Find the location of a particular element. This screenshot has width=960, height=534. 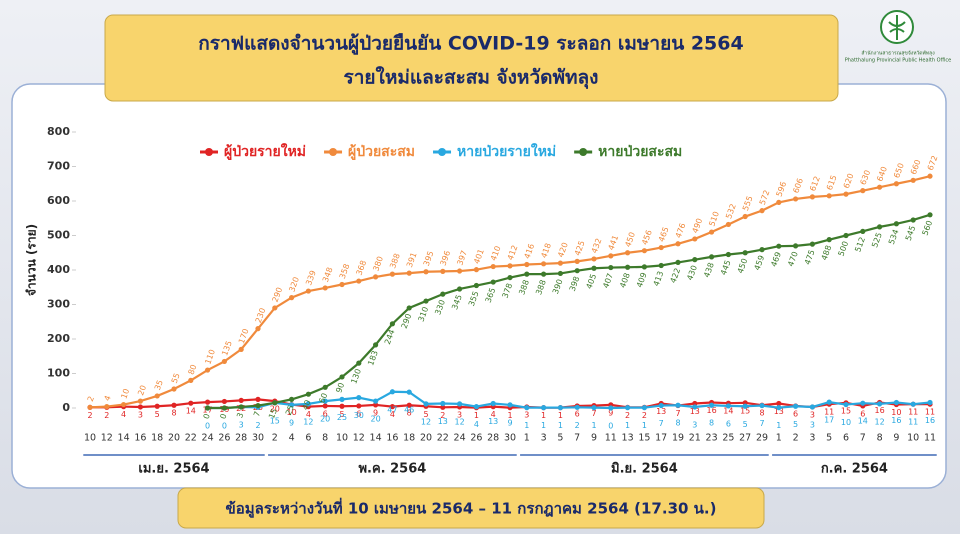

y-tick-label: 600 is located at coordinates (58, 200).